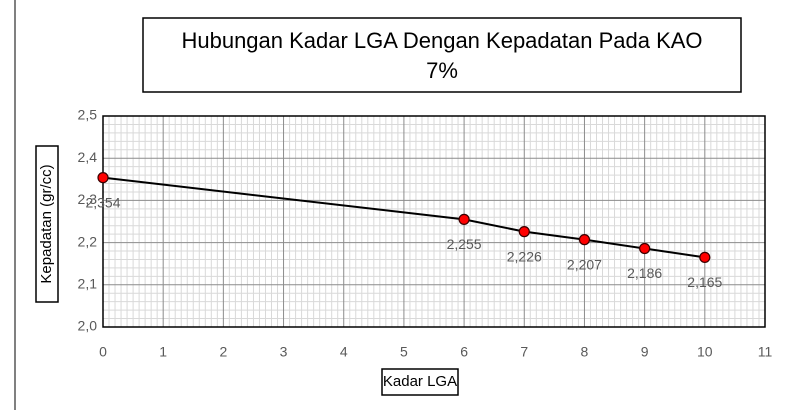 The image size is (785, 410). Describe the element at coordinates (524, 352) in the screenshot. I see `x-tick-label: 7` at that location.